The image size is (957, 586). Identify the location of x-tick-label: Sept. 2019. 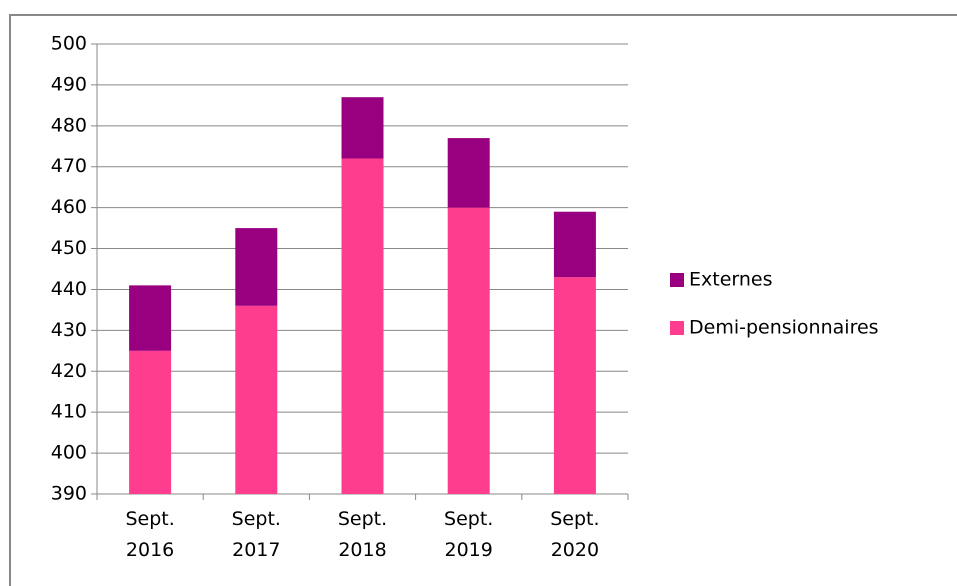
(469, 534).